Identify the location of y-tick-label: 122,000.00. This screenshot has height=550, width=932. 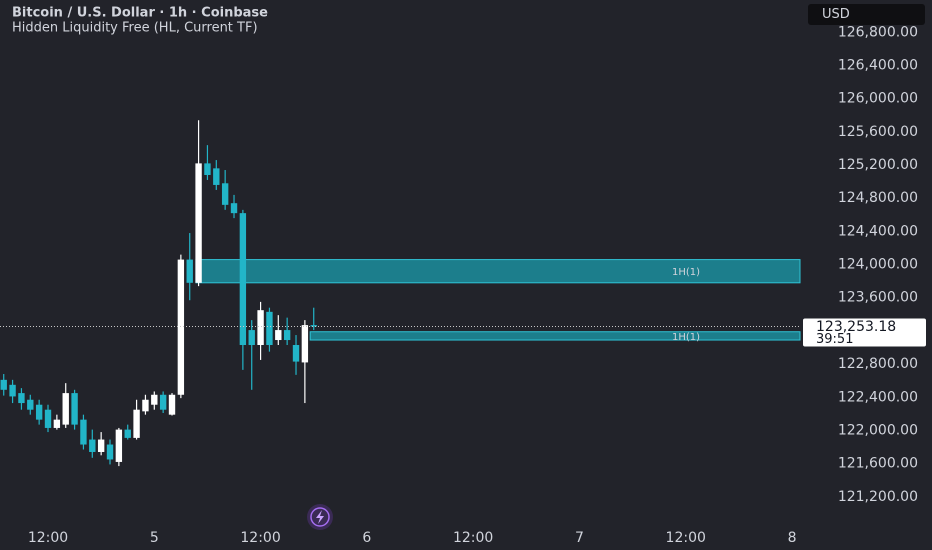
(878, 430).